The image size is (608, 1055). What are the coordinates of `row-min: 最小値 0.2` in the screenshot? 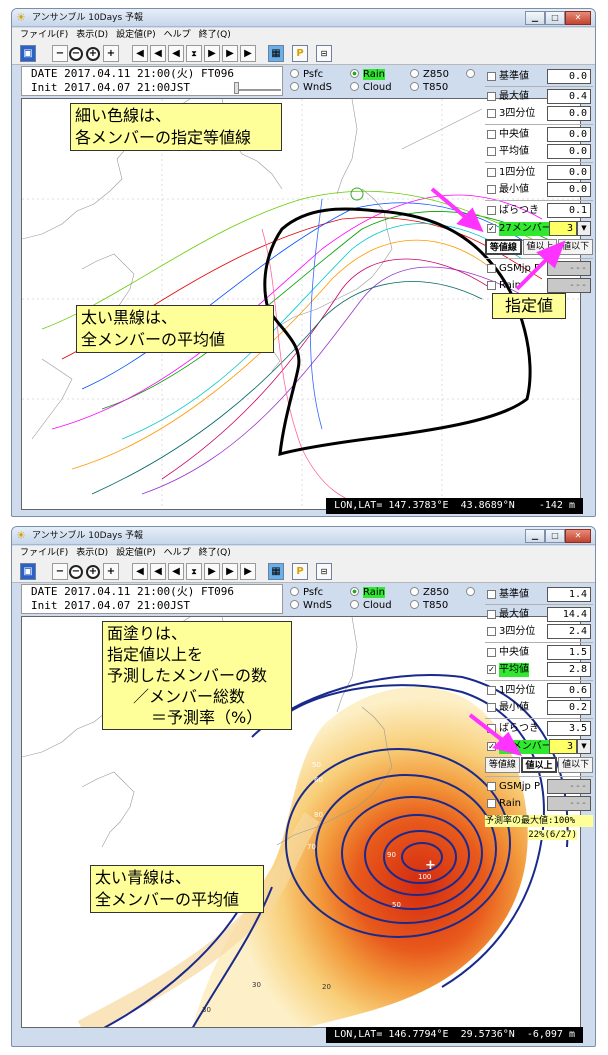 It's located at (539, 708).